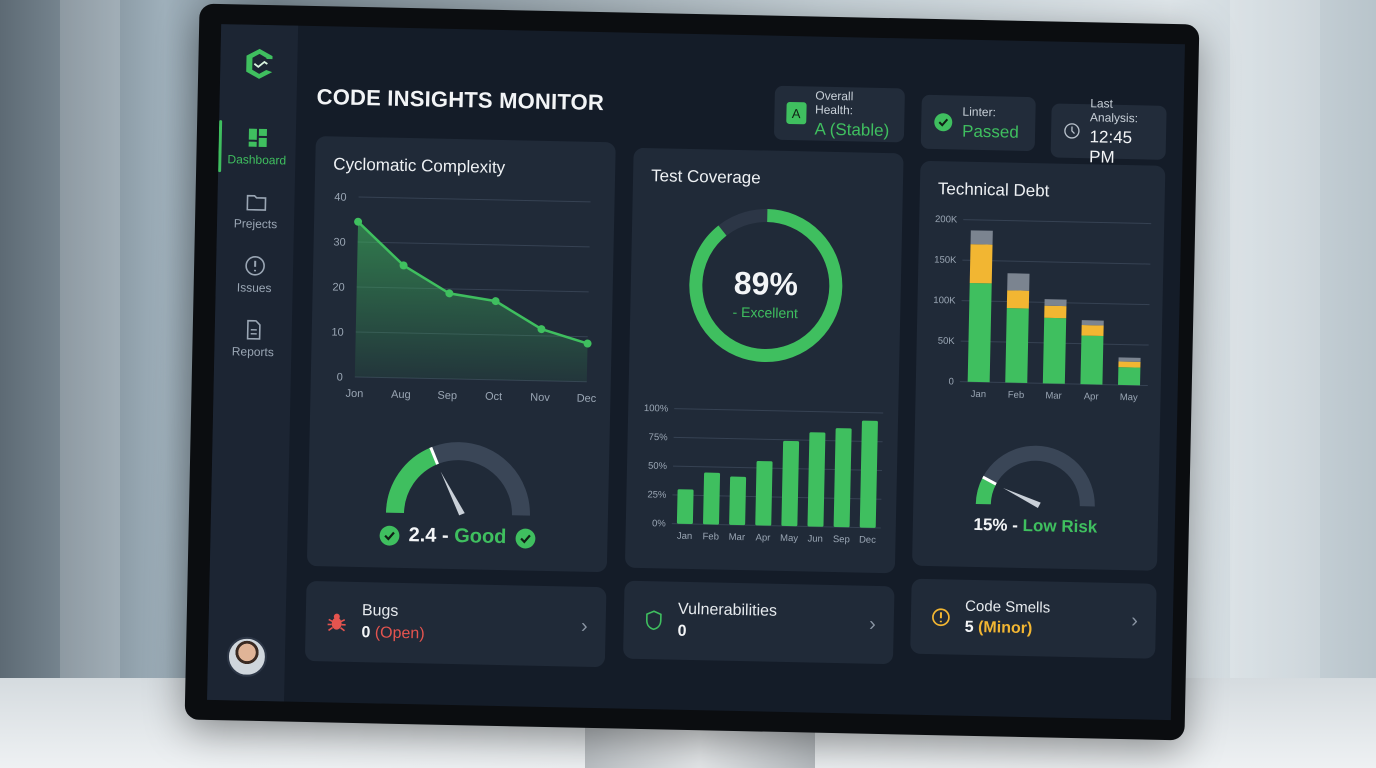 Image resolution: width=1376 pixels, height=768 pixels. What do you see at coordinates (253, 363) in the screenshot?
I see `sidebar: Dashboard Prejects Issues Reports` at bounding box center [253, 363].